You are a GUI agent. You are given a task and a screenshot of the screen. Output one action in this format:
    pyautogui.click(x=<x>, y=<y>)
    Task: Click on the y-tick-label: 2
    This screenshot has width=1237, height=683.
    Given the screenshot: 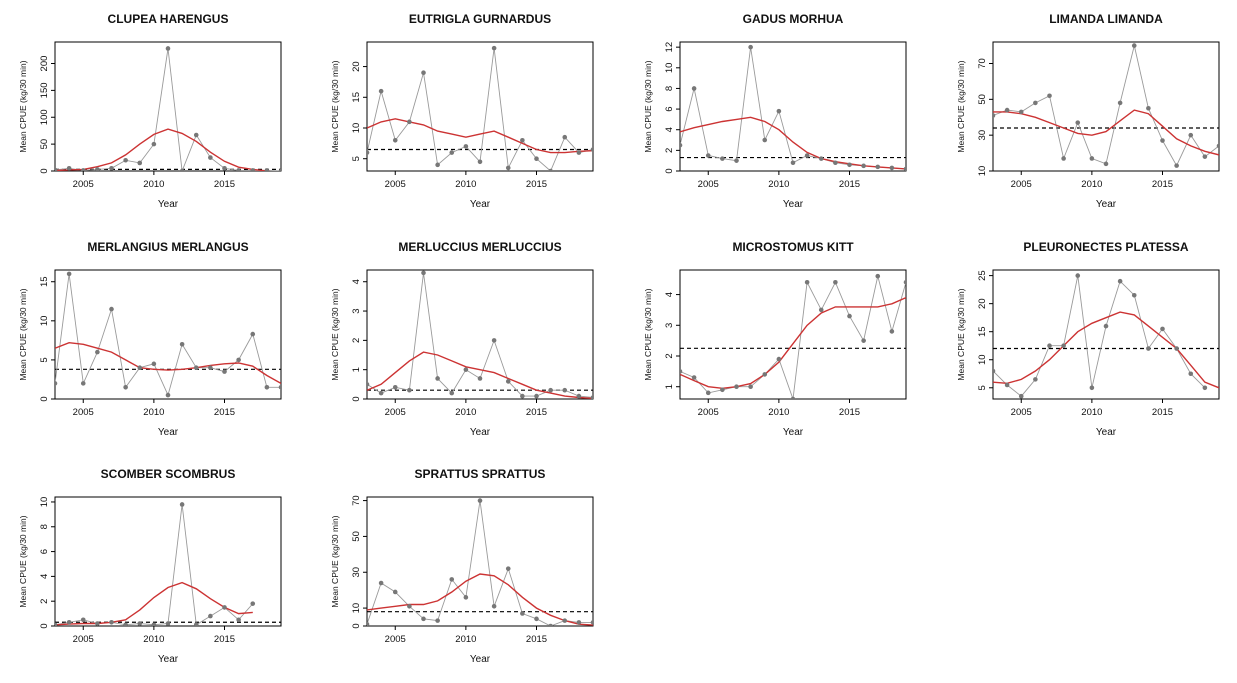 What is the action you would take?
    pyautogui.click(x=44, y=601)
    